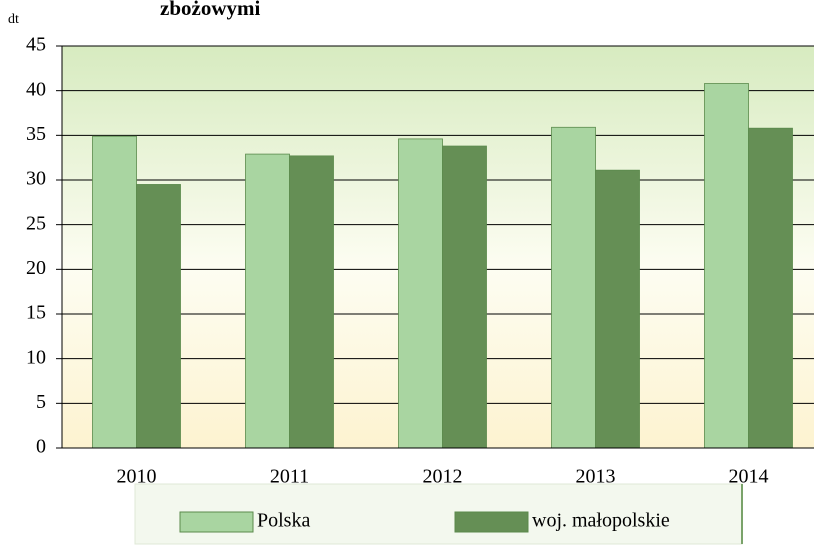 The width and height of the screenshot is (814, 548). I want to click on x-tick-label: 2010, so click(137, 477).